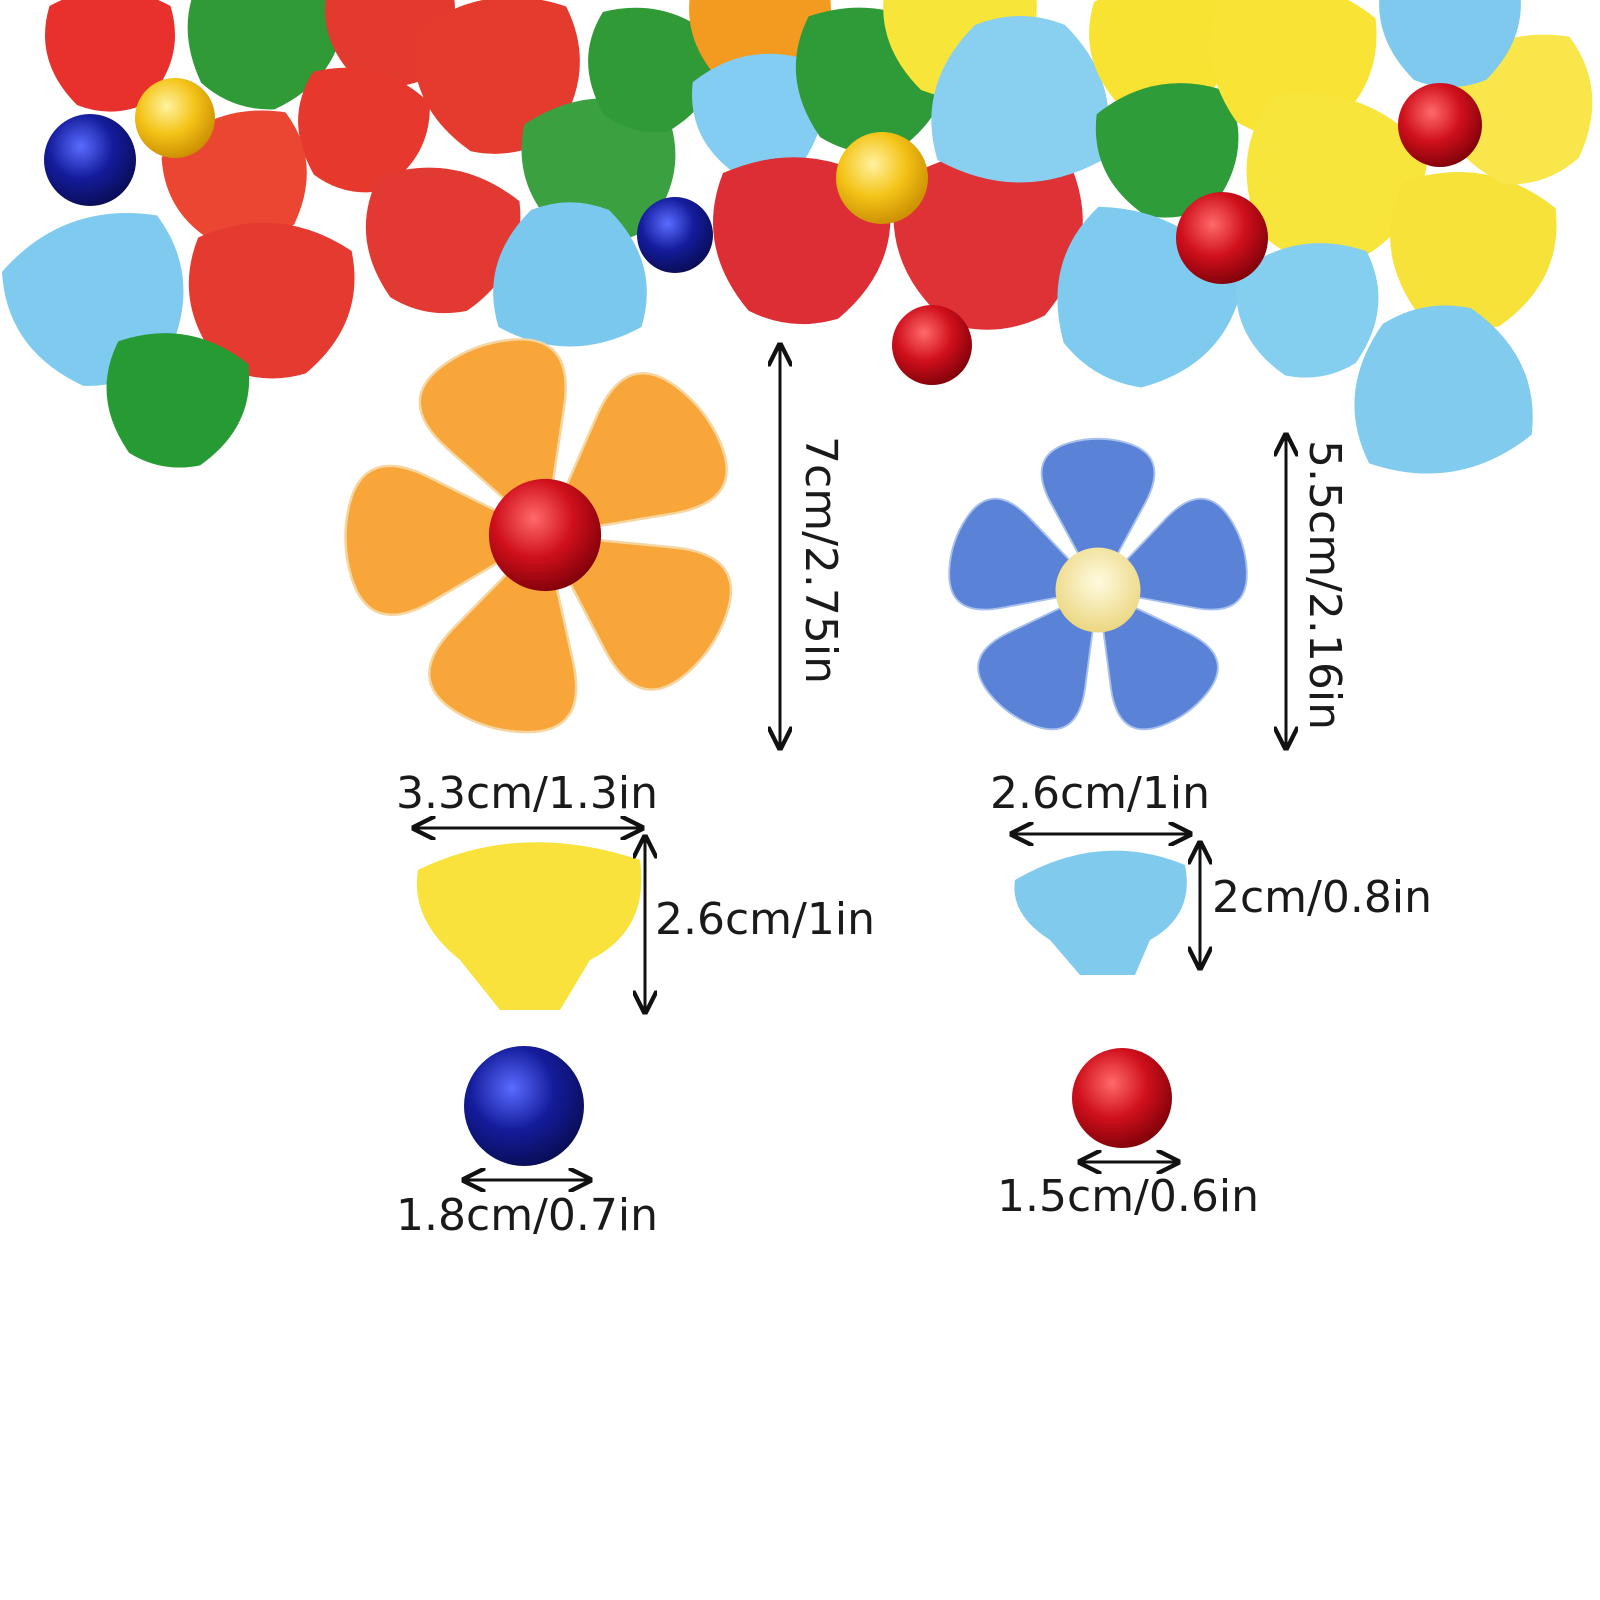 The width and height of the screenshot is (1600, 1600). What do you see at coordinates (547, 534) in the screenshot?
I see `orange-flower` at bounding box center [547, 534].